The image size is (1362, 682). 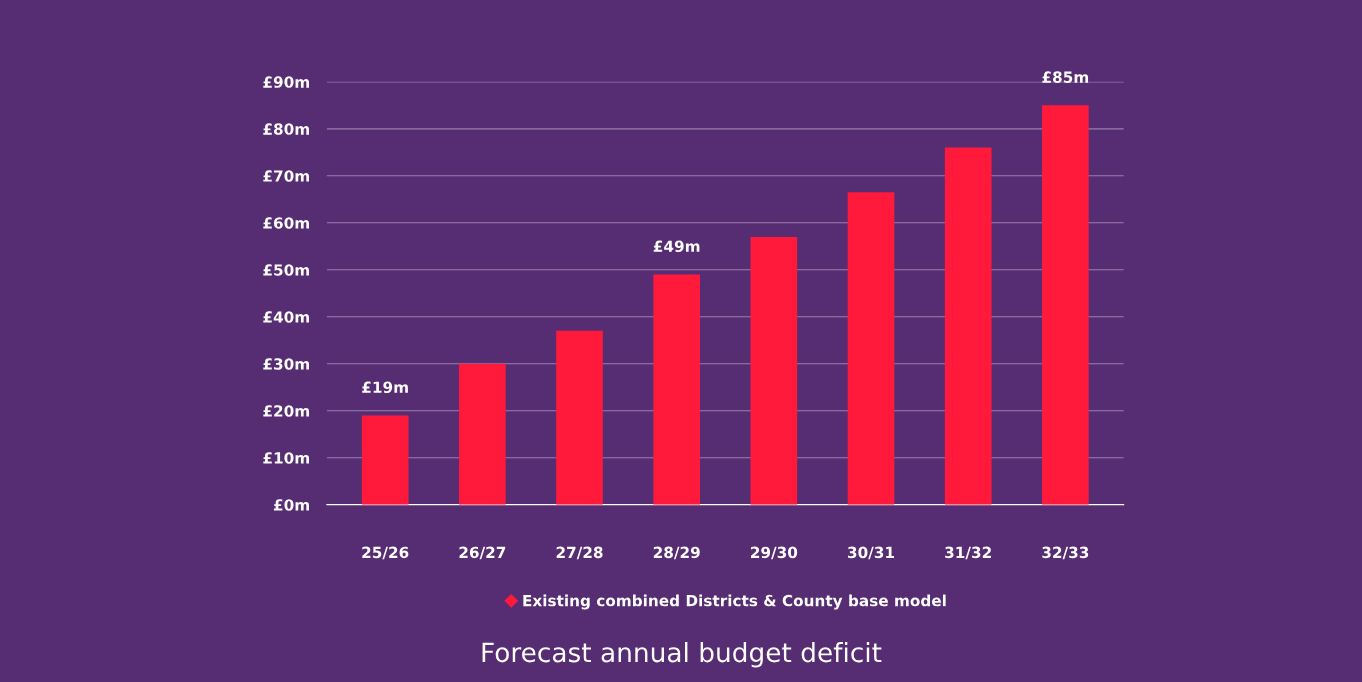 I want to click on y-tick-label: £70m, so click(x=286, y=176).